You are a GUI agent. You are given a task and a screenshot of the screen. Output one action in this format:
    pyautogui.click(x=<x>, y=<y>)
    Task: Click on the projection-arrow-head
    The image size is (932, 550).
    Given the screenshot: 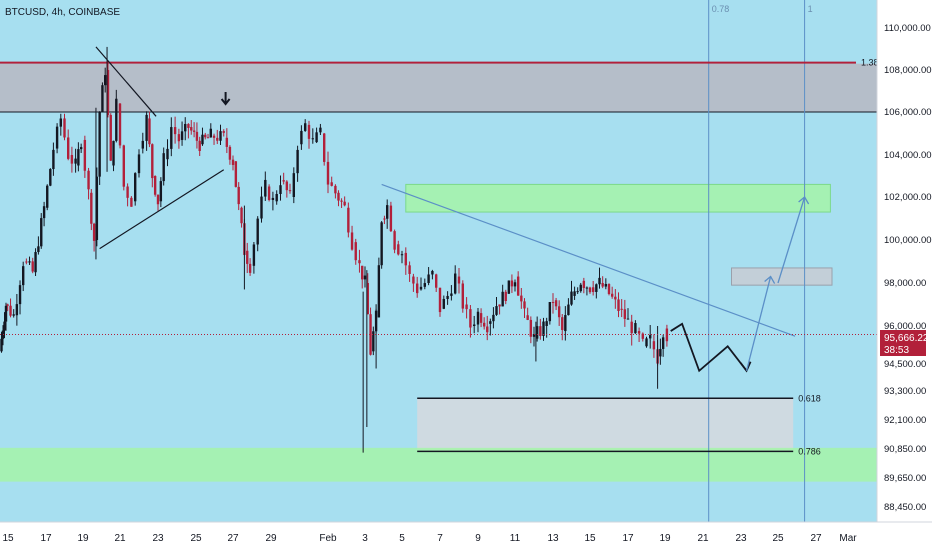 What is the action you would take?
    pyautogui.click(x=804, y=200)
    